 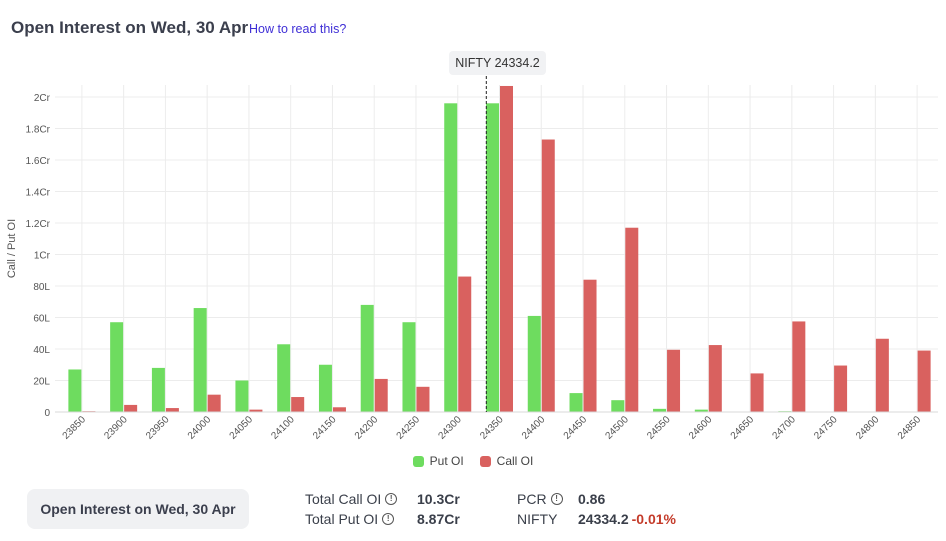 I want to click on index-value-row: 24334.2 -0.01%, so click(x=627, y=519).